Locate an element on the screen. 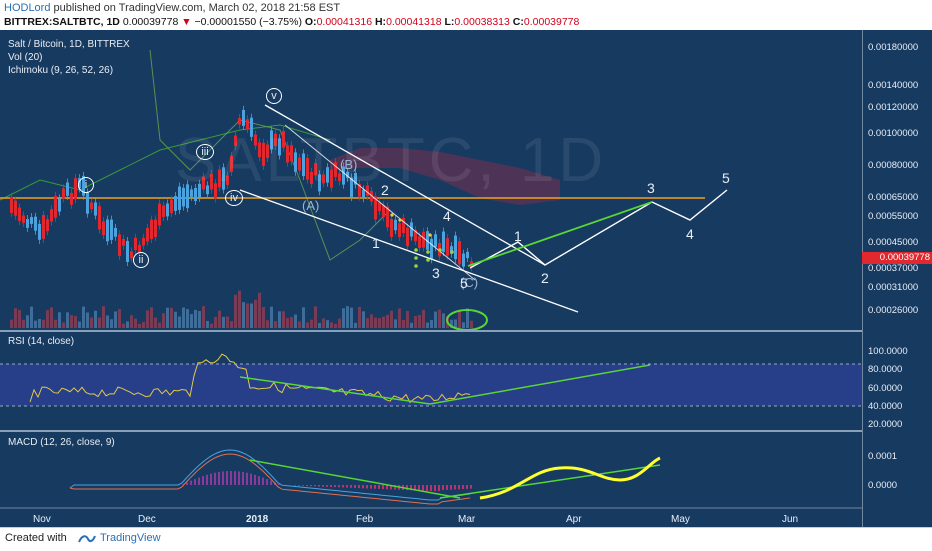 Image resolution: width=932 pixels, height=551 pixels. pane-separator-macd is located at coordinates (466, 431).